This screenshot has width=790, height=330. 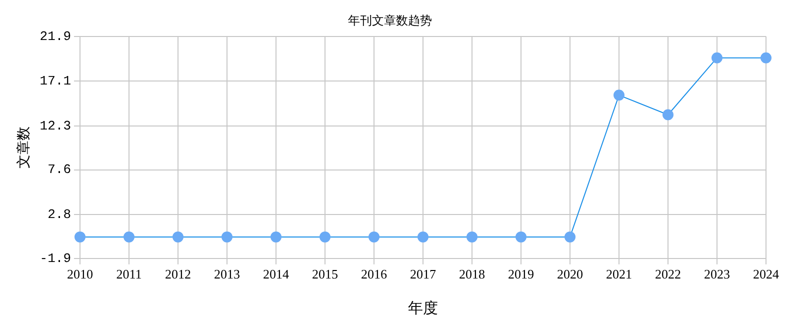 What do you see at coordinates (374, 274) in the screenshot?
I see `x-tick-label: 2016` at bounding box center [374, 274].